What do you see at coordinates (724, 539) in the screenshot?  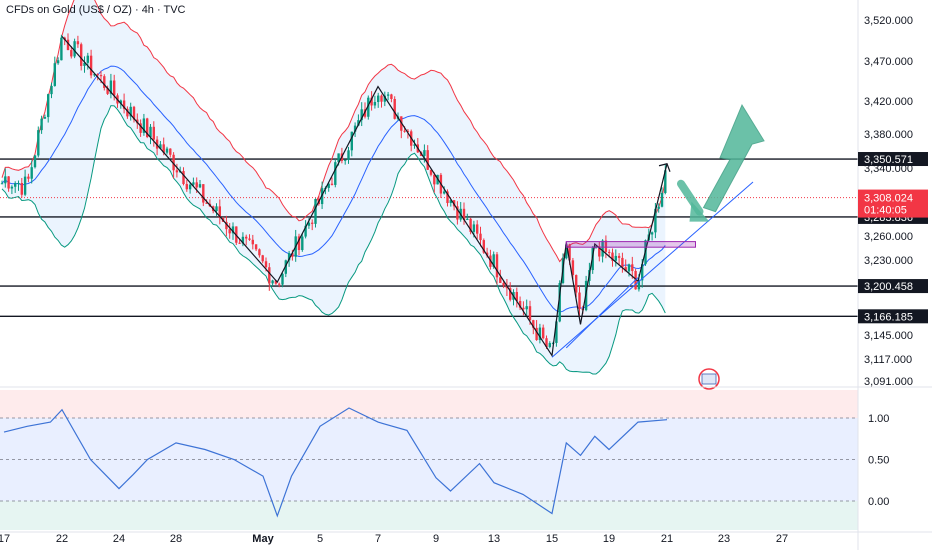 I see `date-tick-label: 23` at bounding box center [724, 539].